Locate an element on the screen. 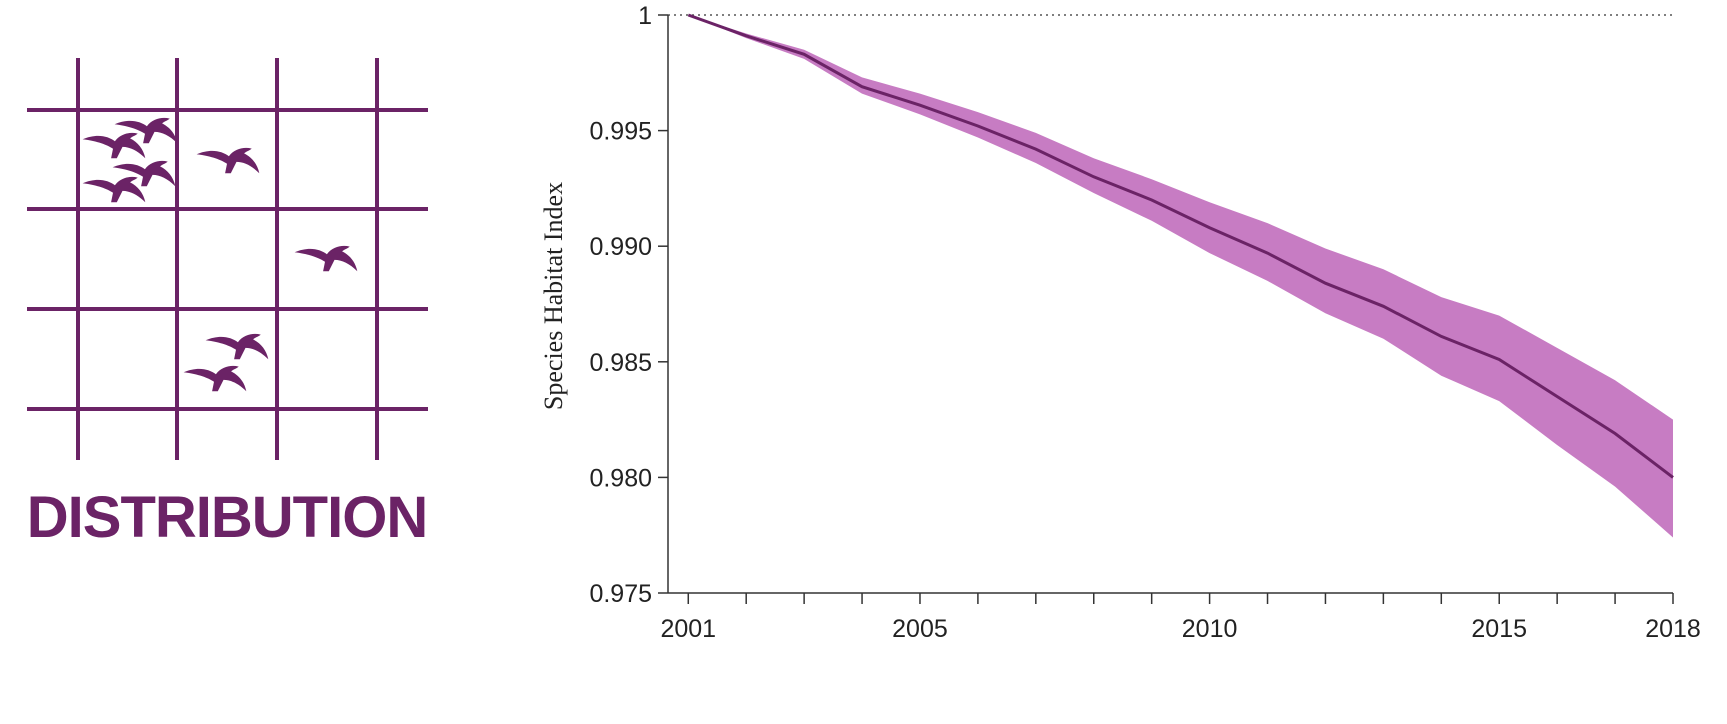 The width and height of the screenshot is (1727, 724). x-ticks: 2001 2005 2010 2015 2018 is located at coordinates (1180, 618).